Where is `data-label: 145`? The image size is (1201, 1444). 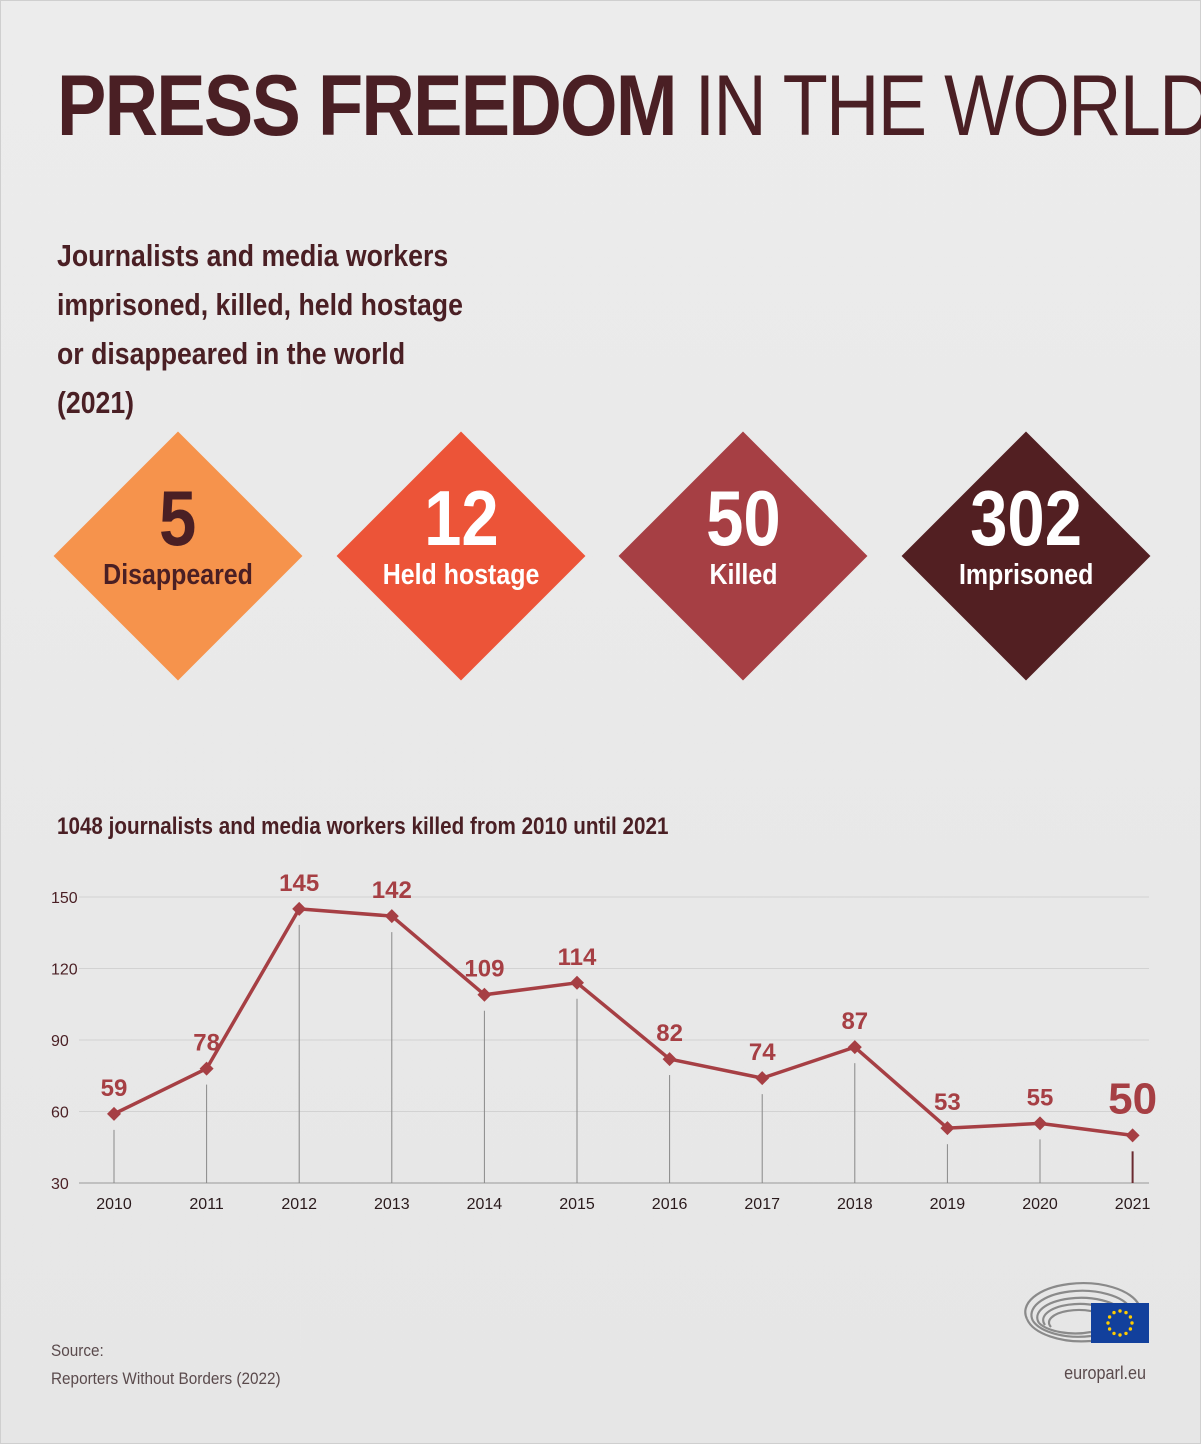 data-label: 145 is located at coordinates (299, 883).